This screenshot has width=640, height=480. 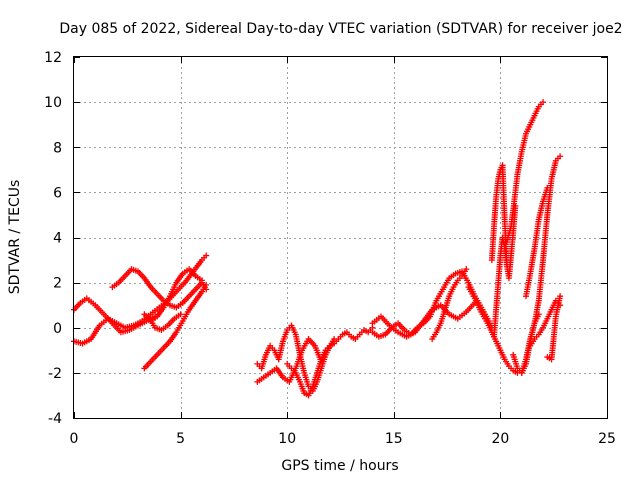 I want to click on y-axis-label: SDTVAR / TECUs, so click(x=15, y=237).